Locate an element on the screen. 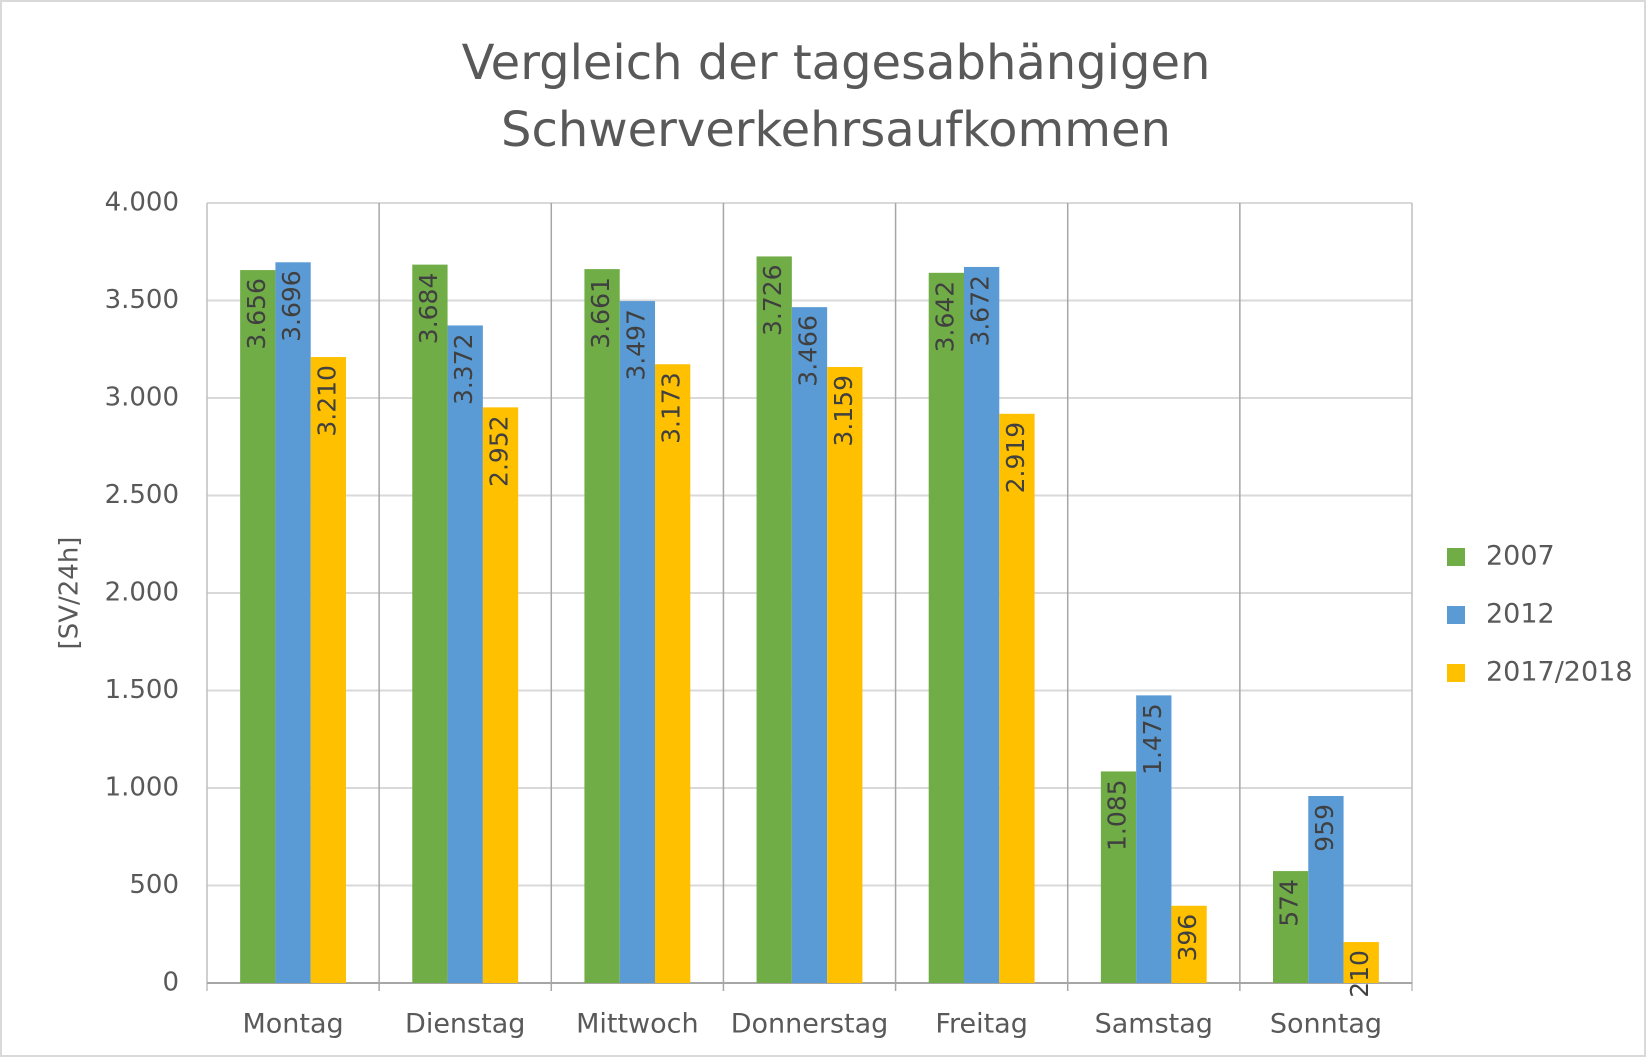  data-label: 3.656 is located at coordinates (256, 314).